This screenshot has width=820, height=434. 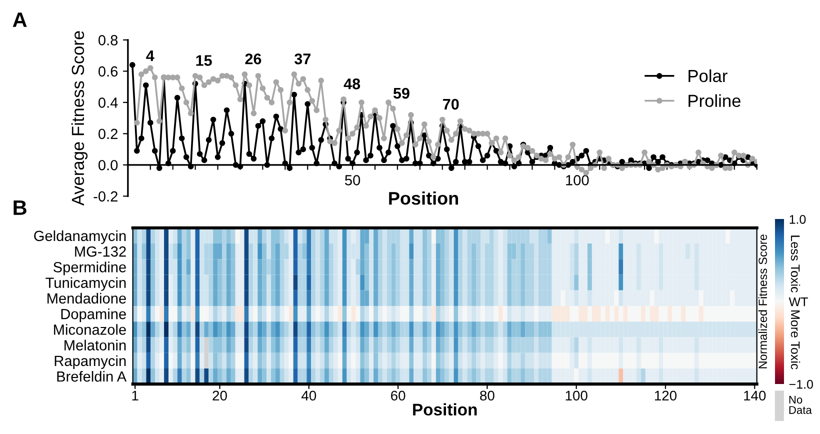 What do you see at coordinates (708, 75) in the screenshot?
I see `legend-label: Polar` at bounding box center [708, 75].